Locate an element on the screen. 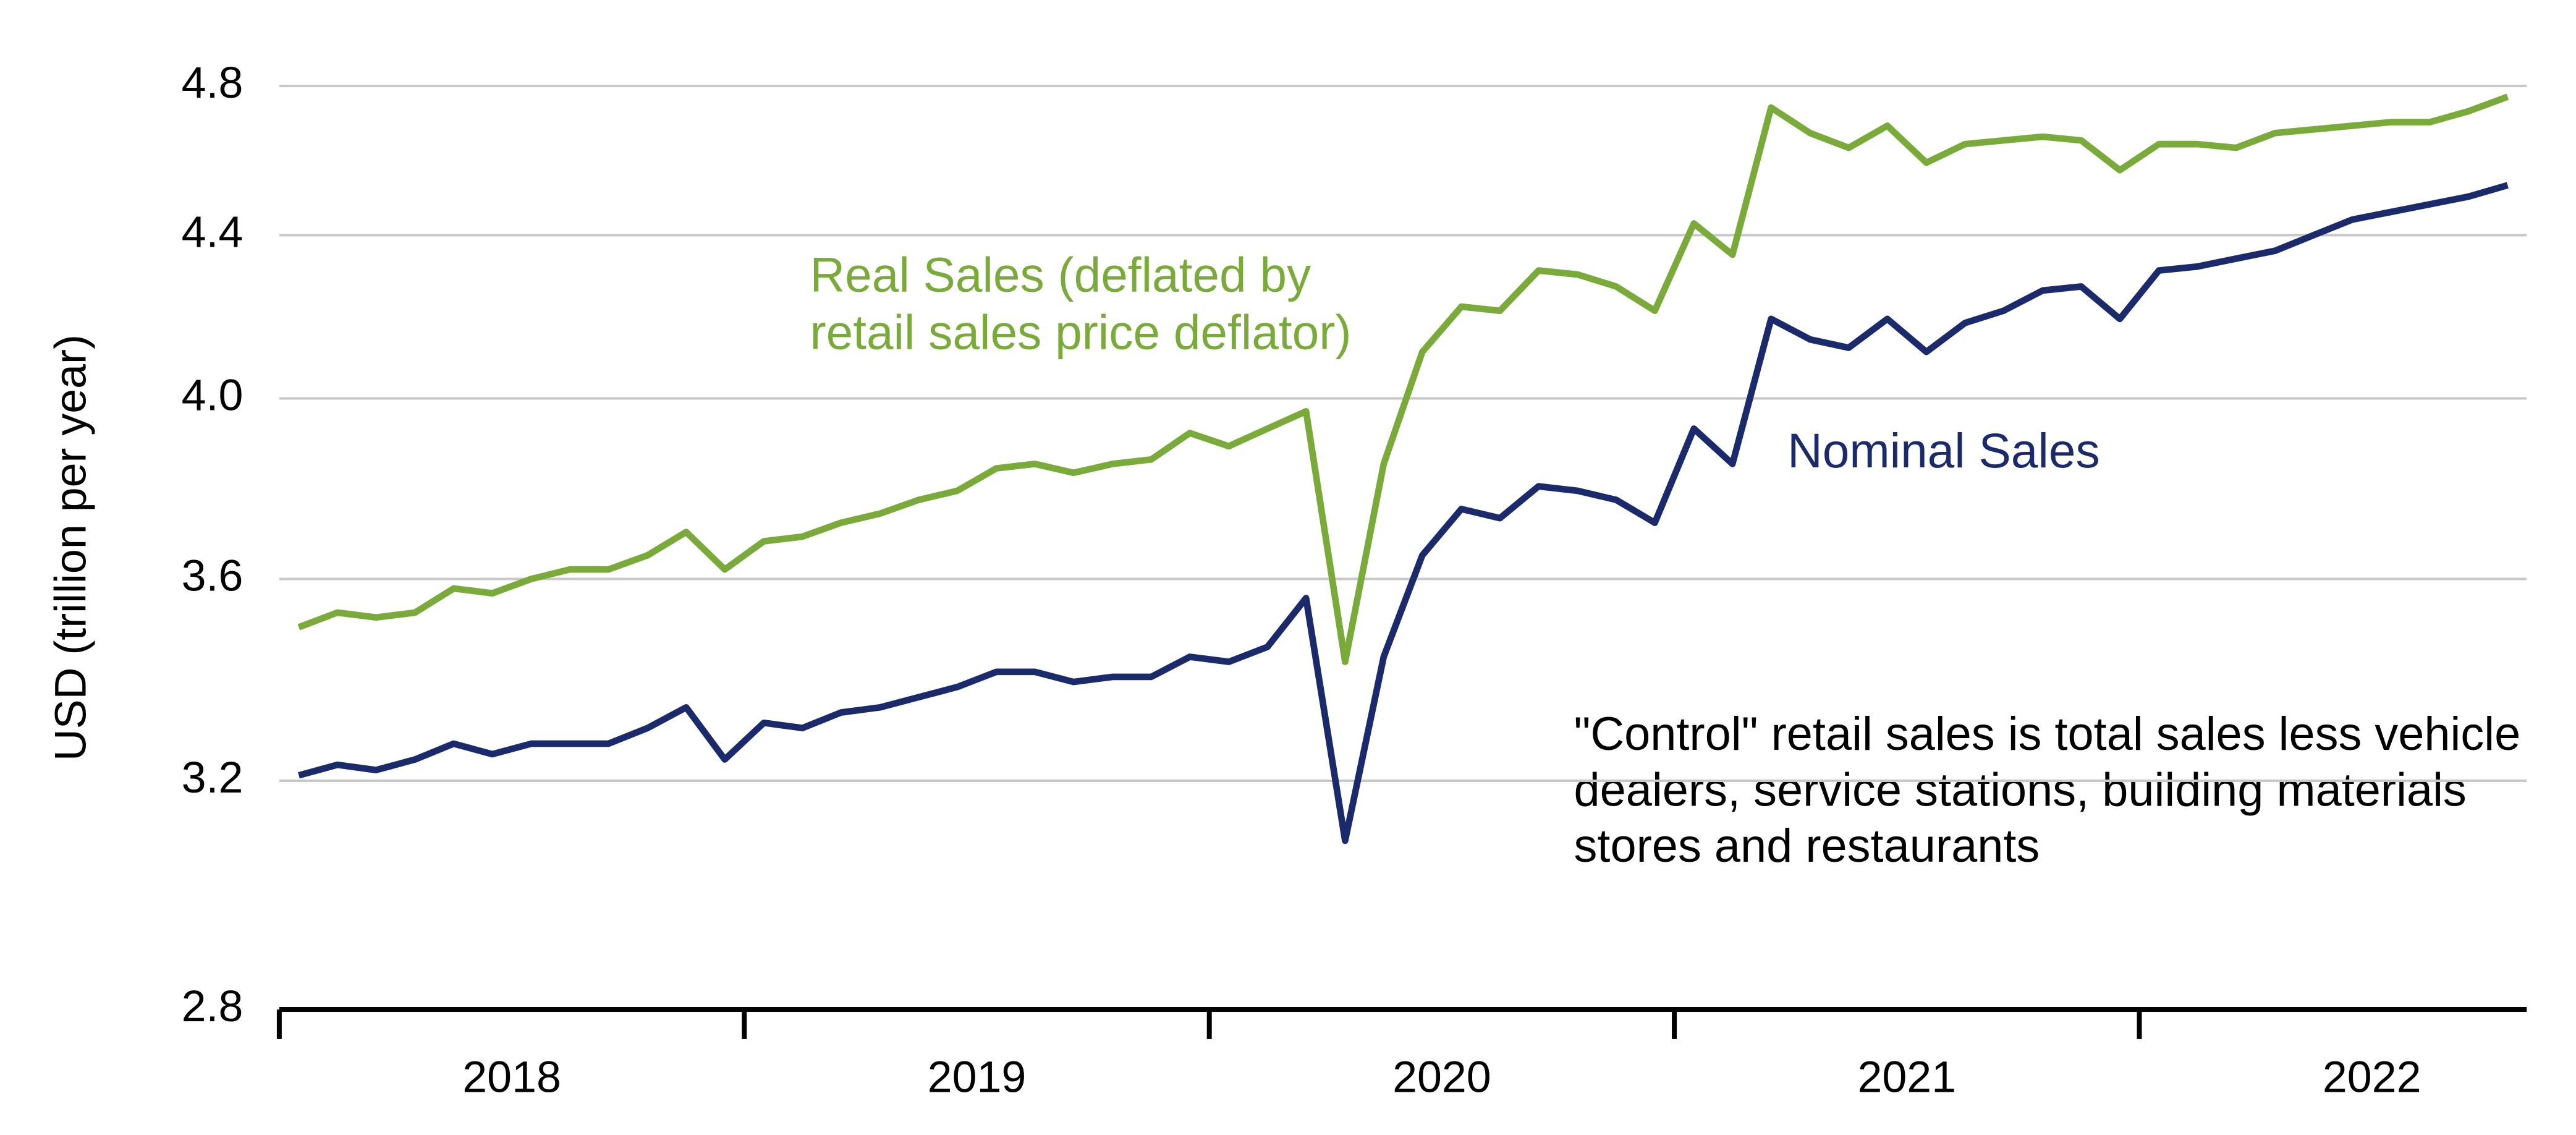 The width and height of the screenshot is (2576, 1135). series-label-box: Nominal Sales is located at coordinates (1943, 451).